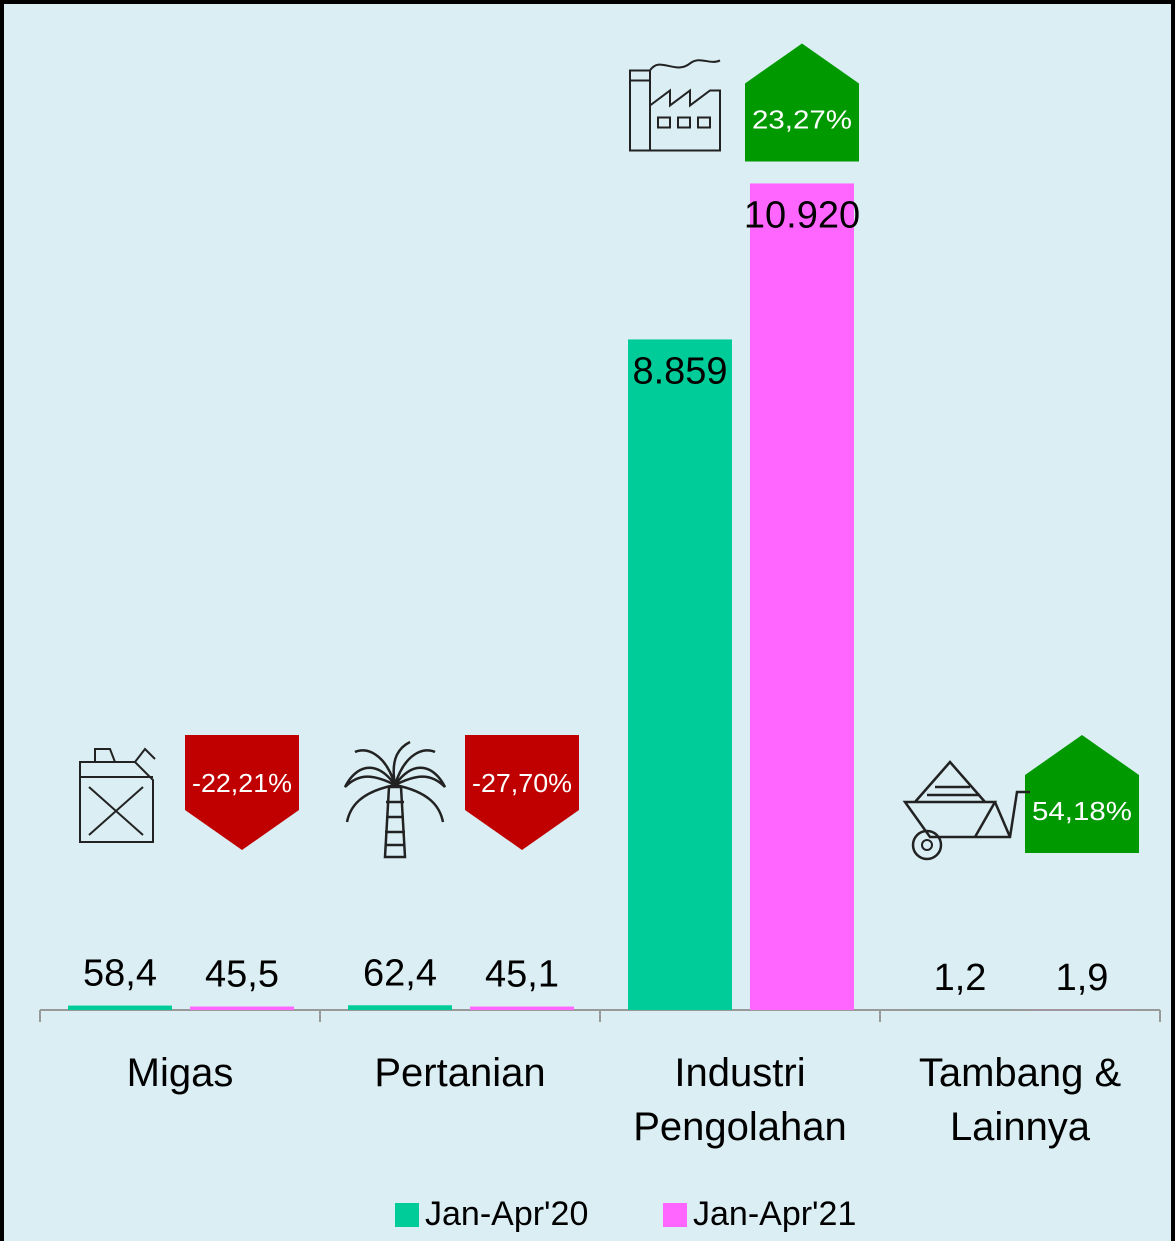 This screenshot has width=1175, height=1241. What do you see at coordinates (1082, 978) in the screenshot?
I see `data-label: 1,9` at bounding box center [1082, 978].